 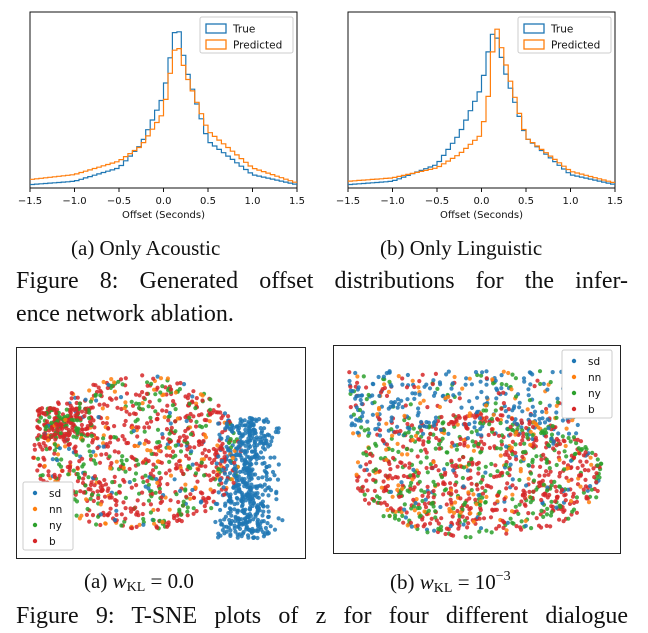 What do you see at coordinates (30, 201) in the screenshot?
I see `x-tick-label: −1.5` at bounding box center [30, 201].